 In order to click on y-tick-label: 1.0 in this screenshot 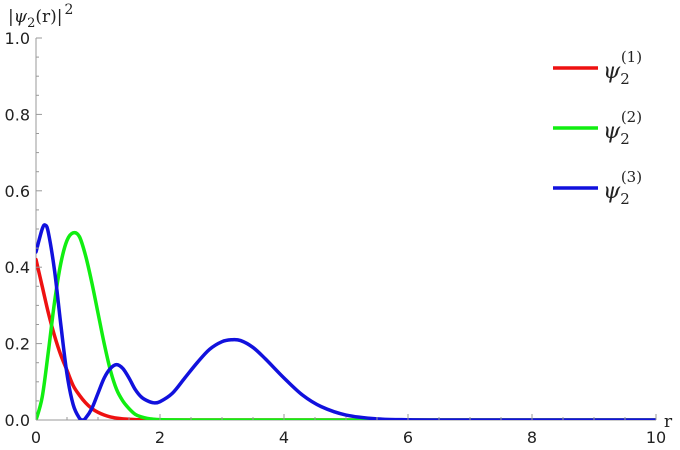, I will do `click(17, 38)`.